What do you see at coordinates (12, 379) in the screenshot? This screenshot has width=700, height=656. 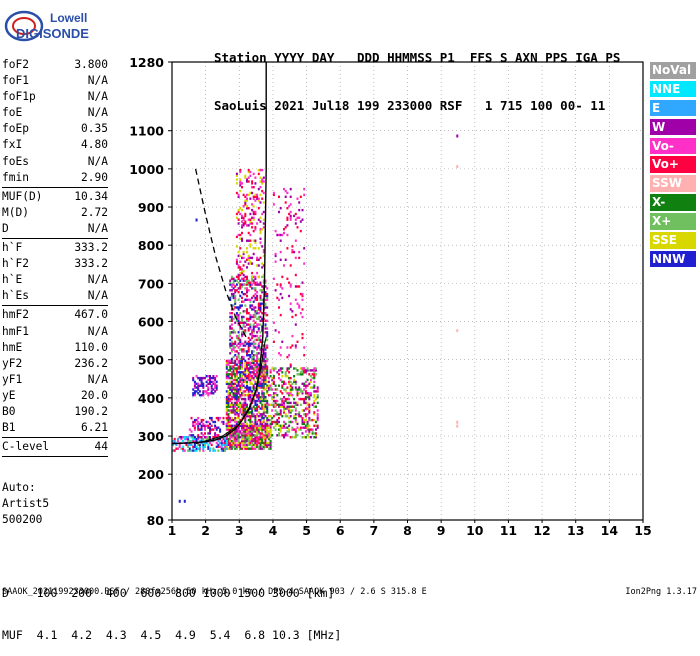 I see `param-name: yF1` at bounding box center [12, 379].